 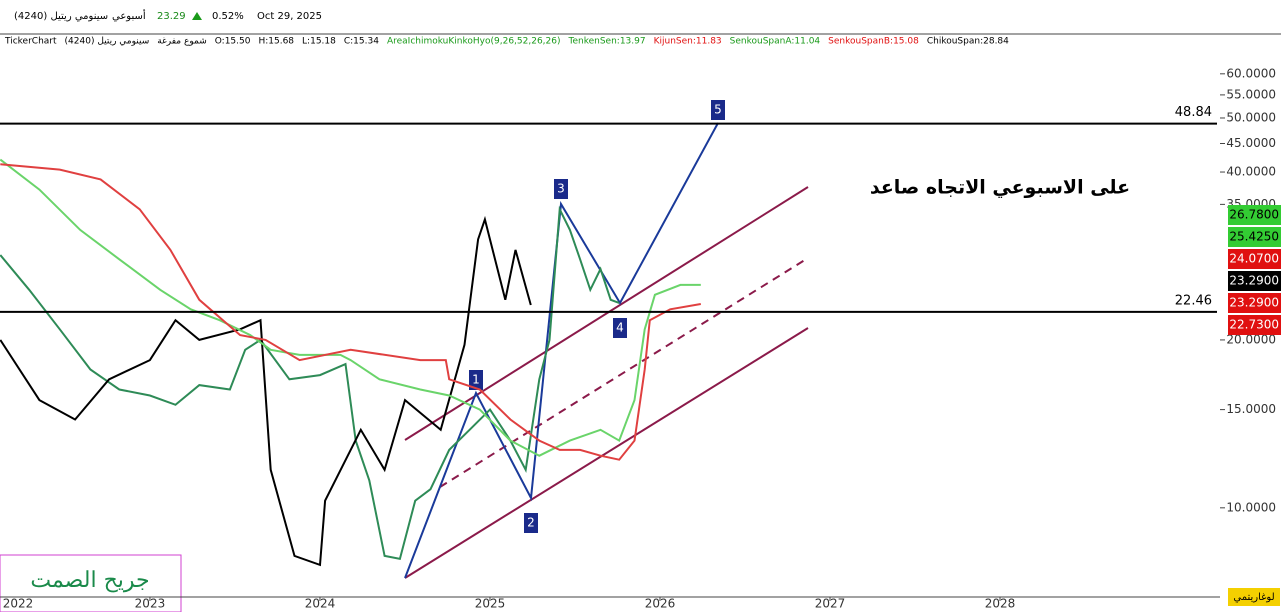 What do you see at coordinates (474, 42) in the screenshot?
I see `header-item: AreaIchimokuKinkoHyo(9,26,52,26,26)` at bounding box center [474, 42].